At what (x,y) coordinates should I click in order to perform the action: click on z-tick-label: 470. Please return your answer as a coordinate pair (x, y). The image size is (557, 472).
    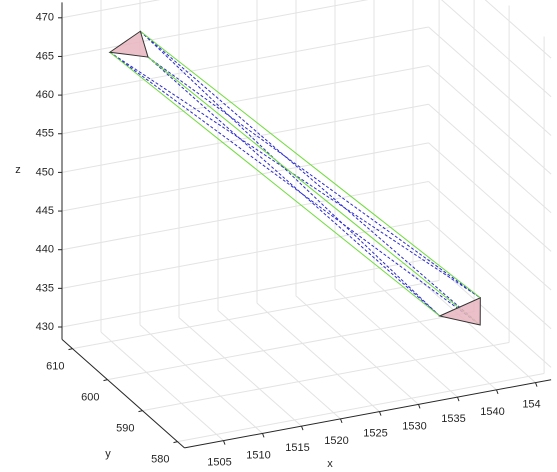
    Looking at the image, I should click on (45, 18).